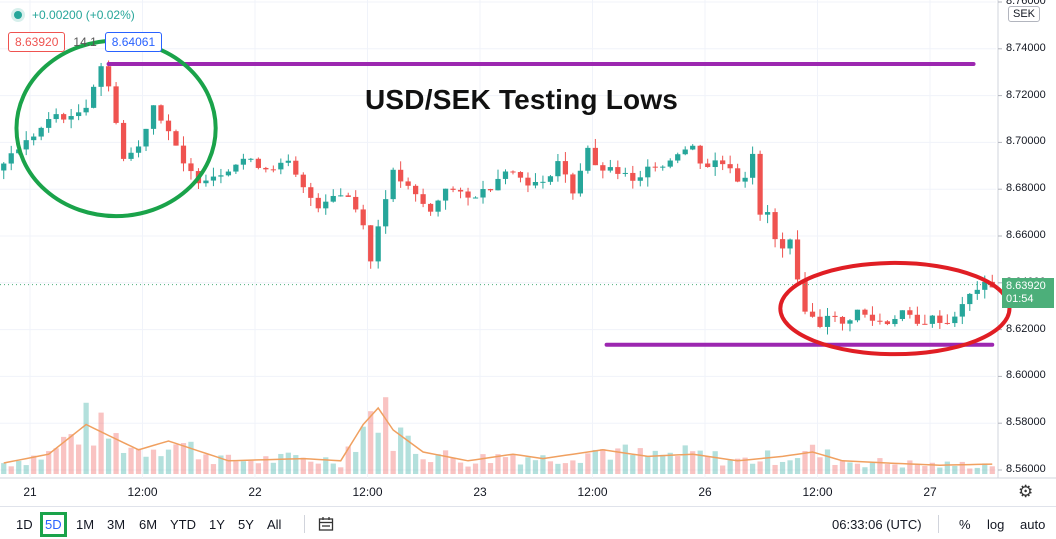  I want to click on y-tick-label: 8.66000, so click(1026, 235).